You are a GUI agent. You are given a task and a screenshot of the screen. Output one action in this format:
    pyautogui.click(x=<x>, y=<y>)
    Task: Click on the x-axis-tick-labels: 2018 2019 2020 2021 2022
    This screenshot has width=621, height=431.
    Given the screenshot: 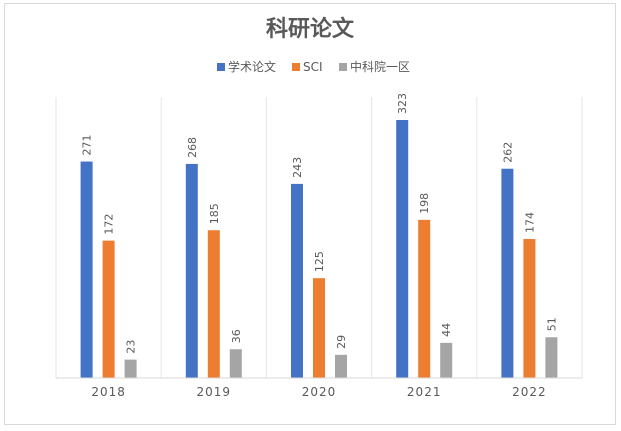 What is the action you would take?
    pyautogui.click(x=319, y=392)
    